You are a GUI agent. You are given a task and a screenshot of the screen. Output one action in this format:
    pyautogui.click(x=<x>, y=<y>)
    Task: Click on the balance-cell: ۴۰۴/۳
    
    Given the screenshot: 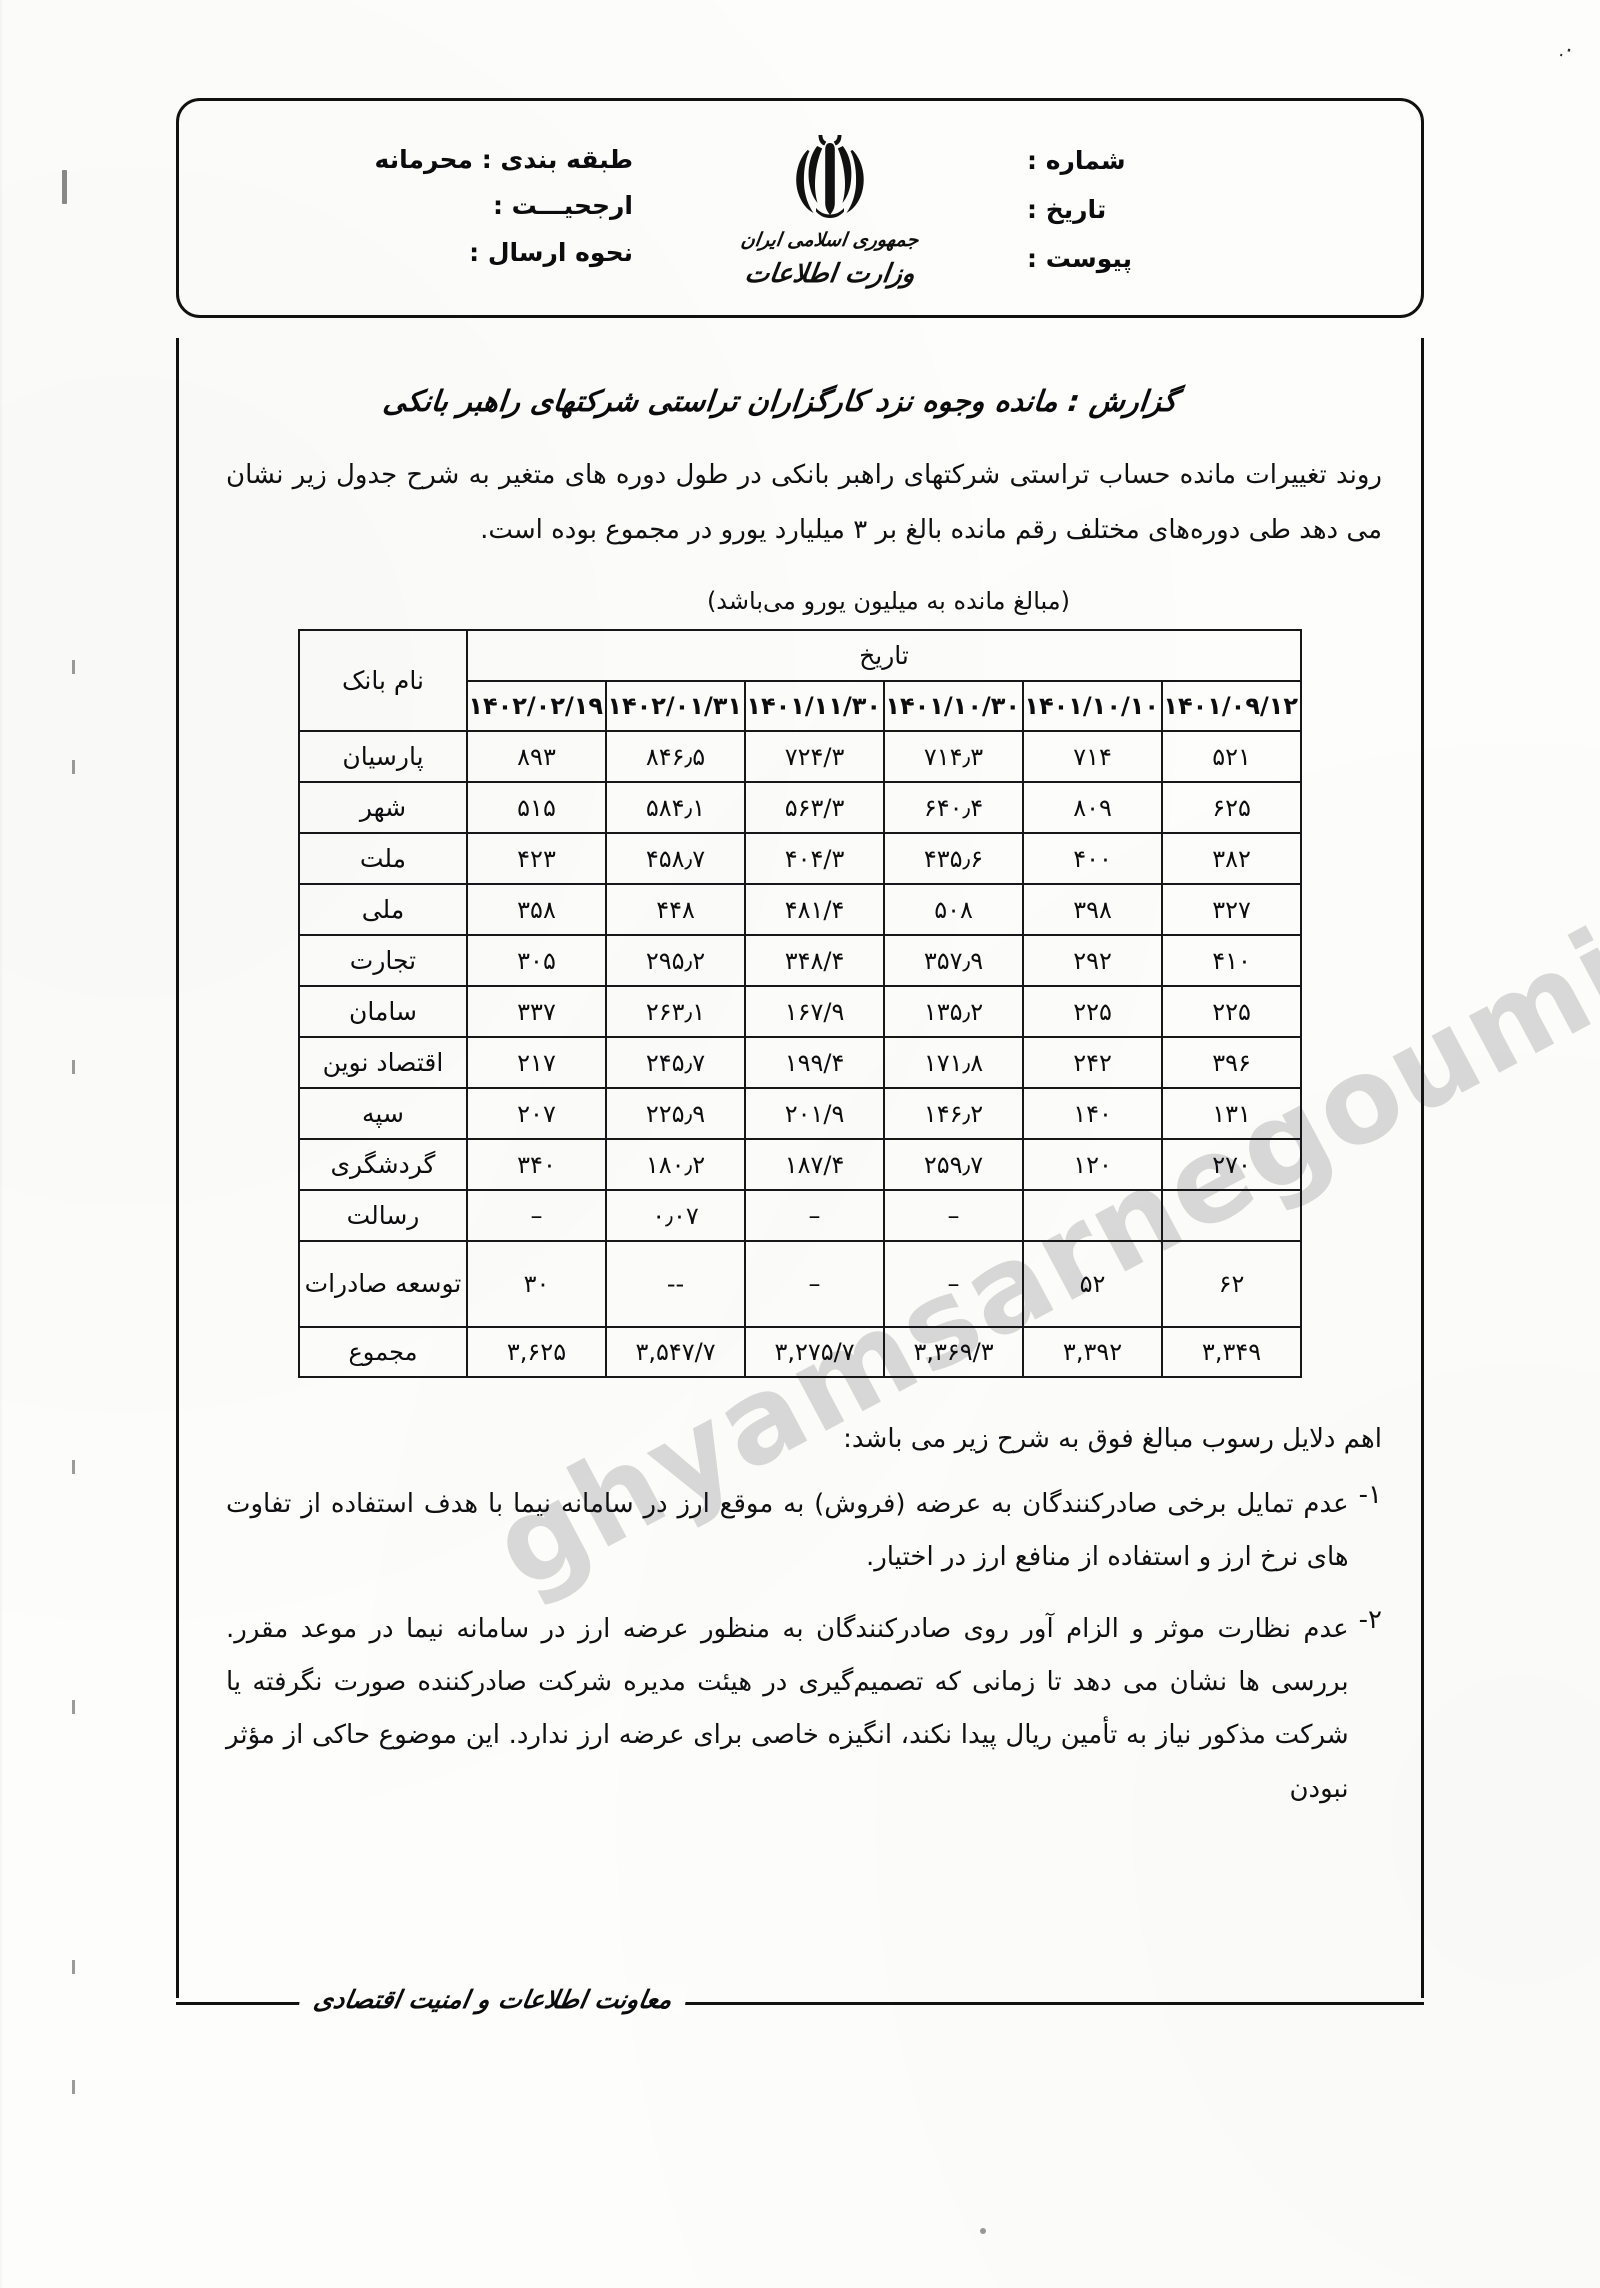 What is the action you would take?
    pyautogui.click(x=815, y=859)
    